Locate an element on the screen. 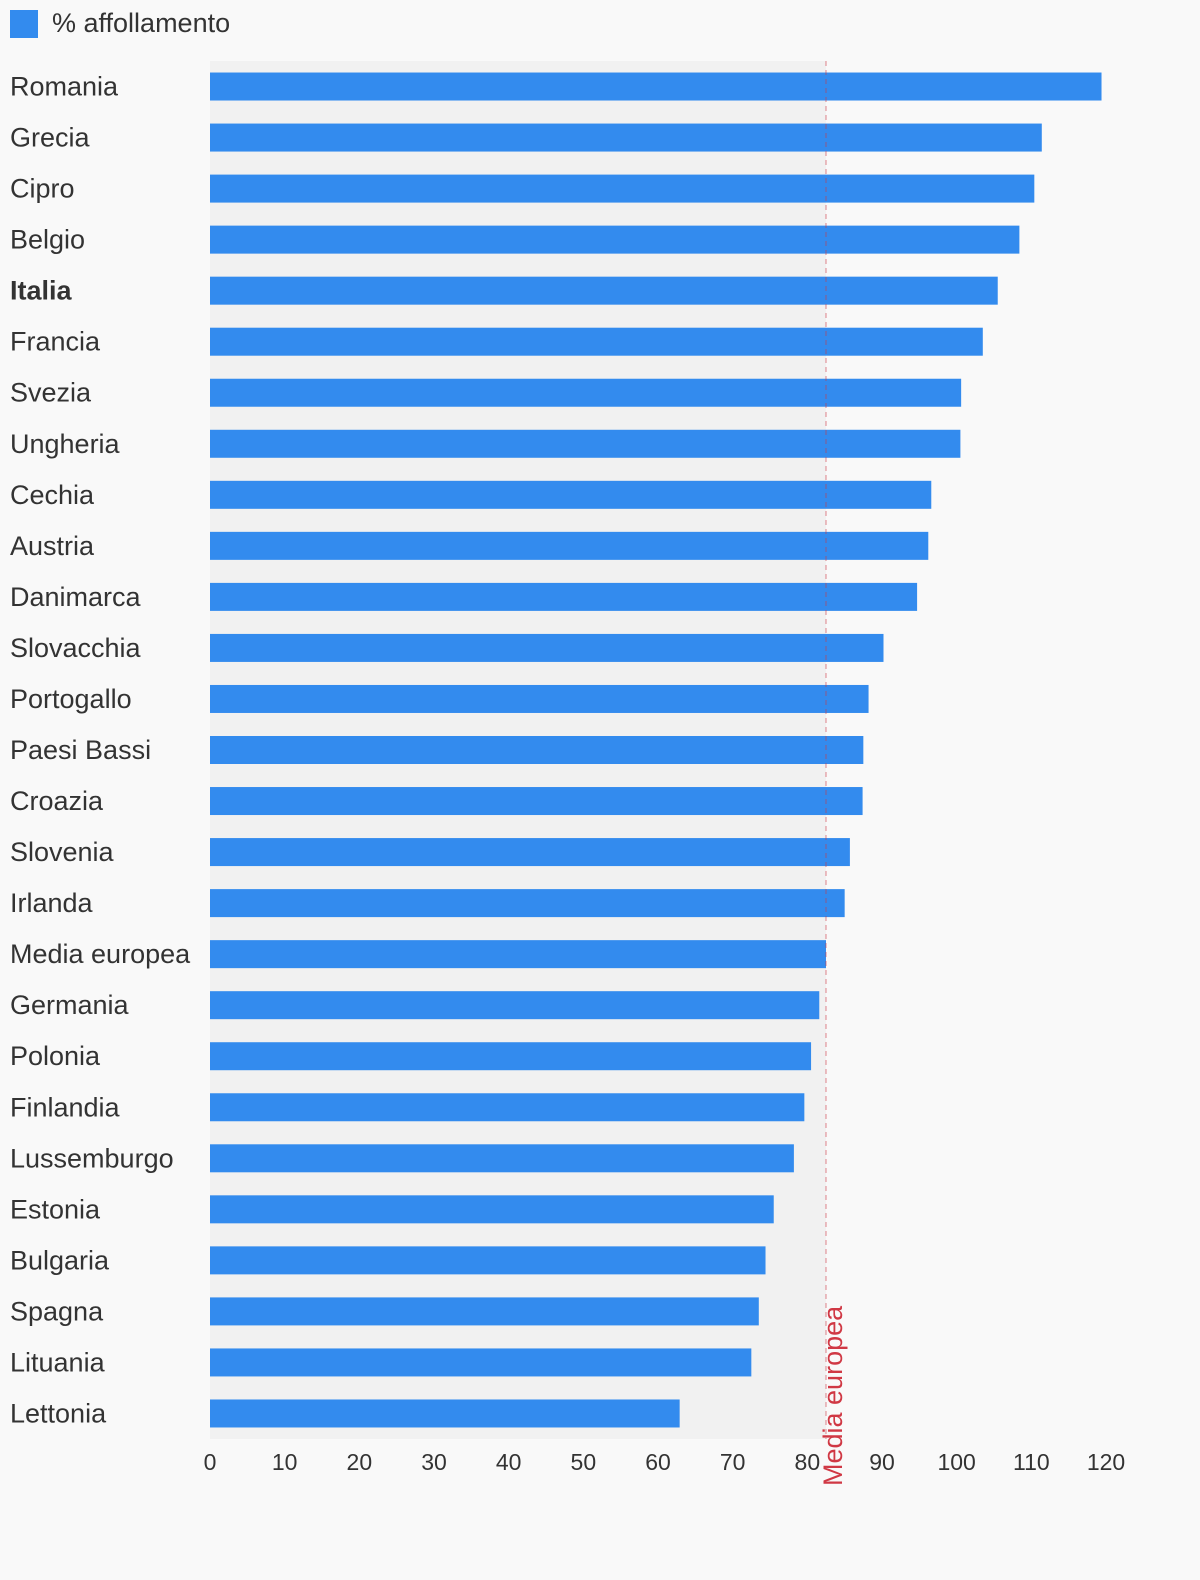 The image size is (1200, 1580). category-label: Slovacchia is located at coordinates (76, 648).